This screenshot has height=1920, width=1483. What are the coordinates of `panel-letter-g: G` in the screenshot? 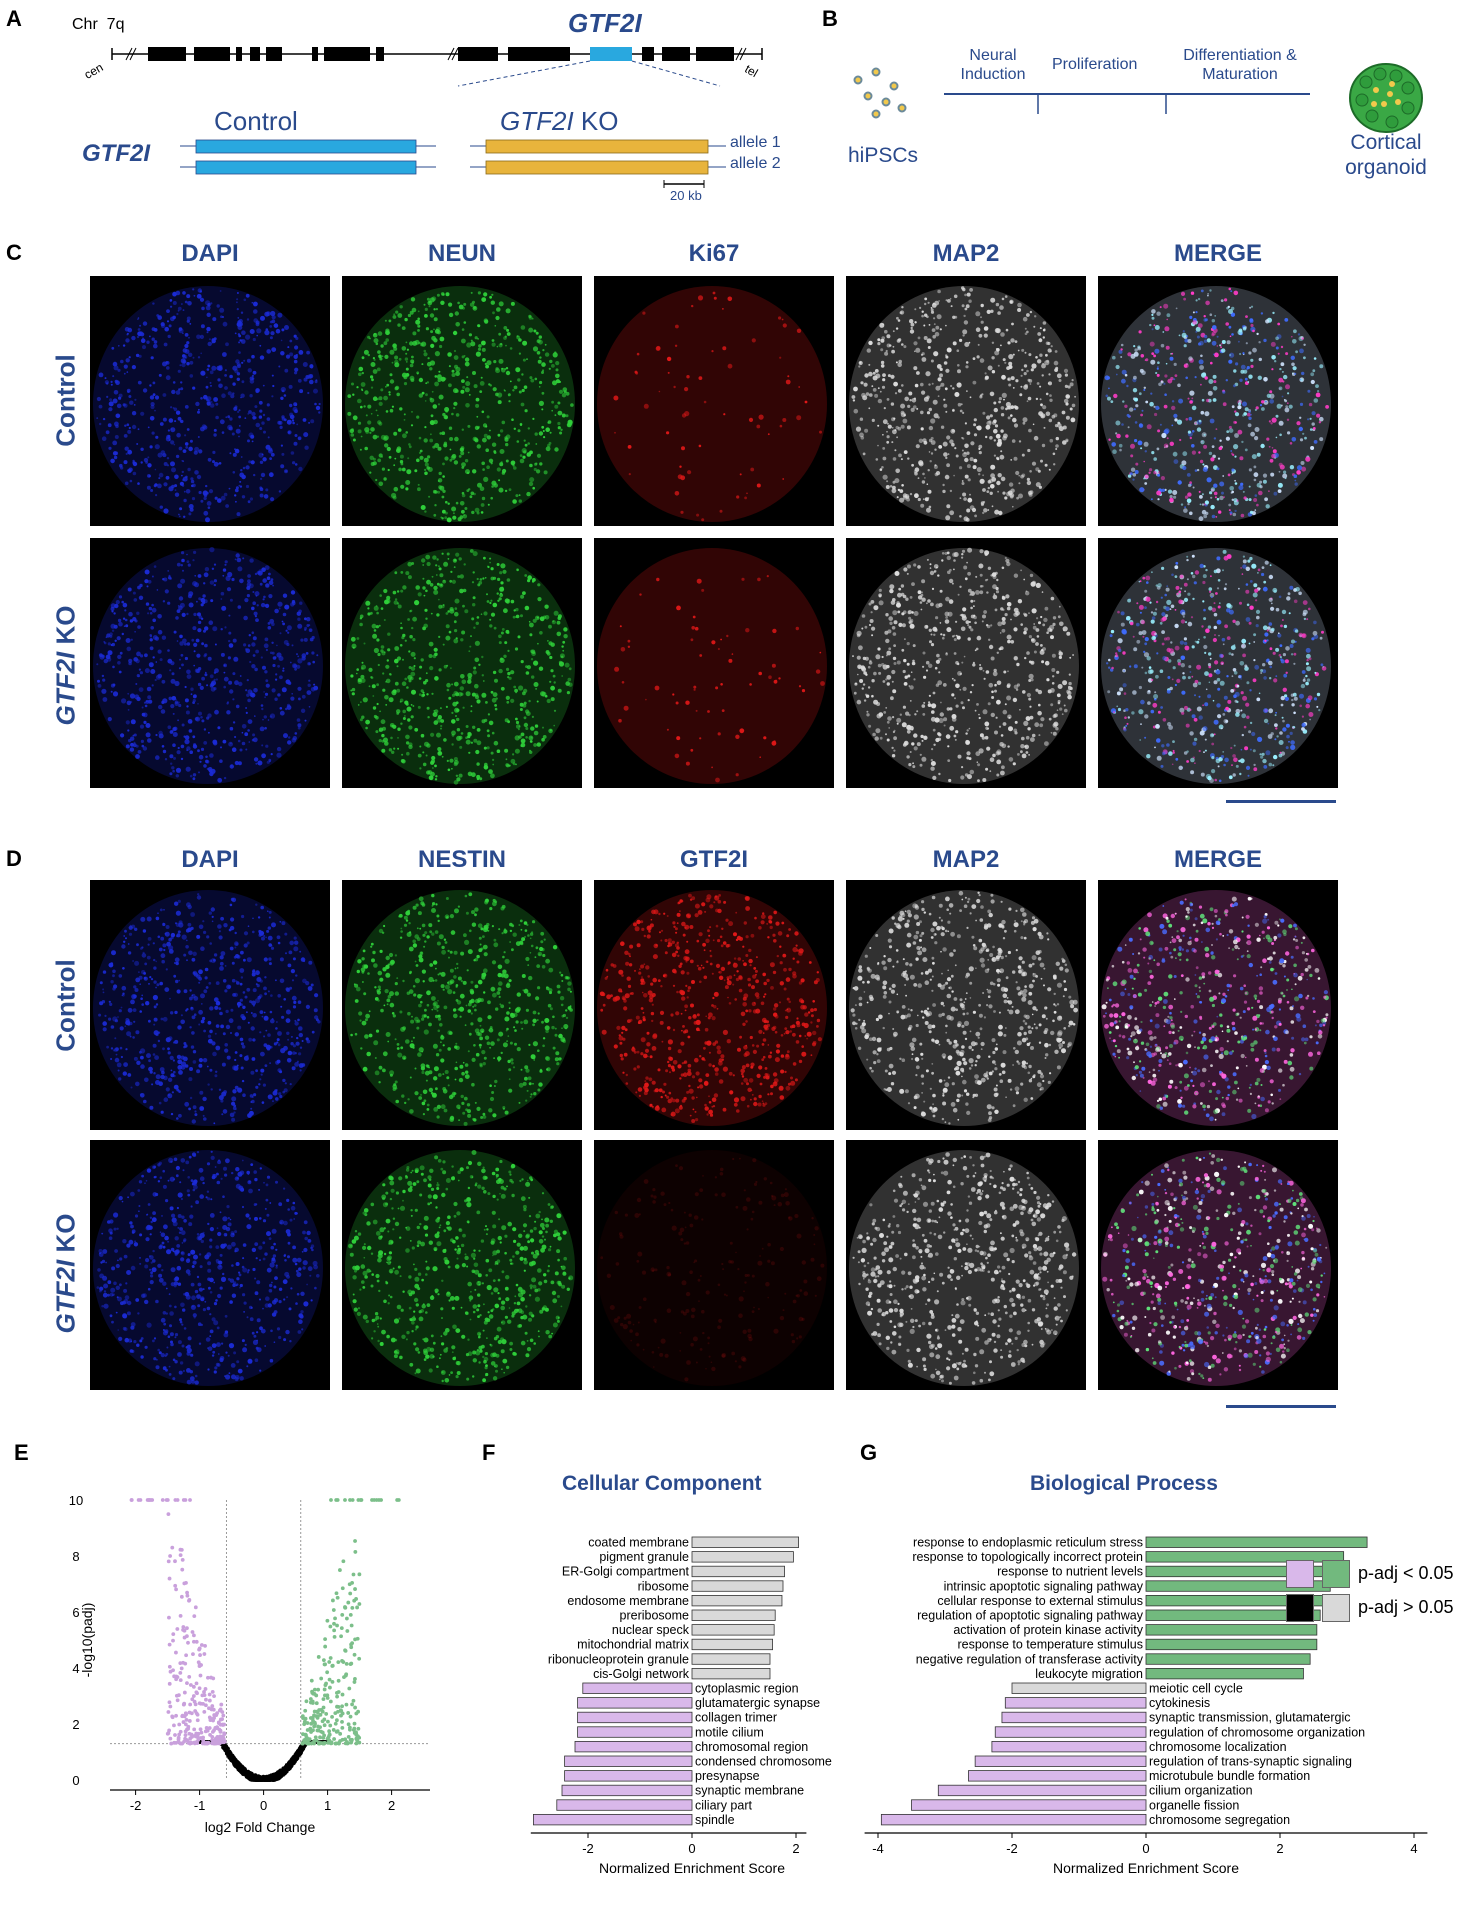 It's located at (869, 1452).